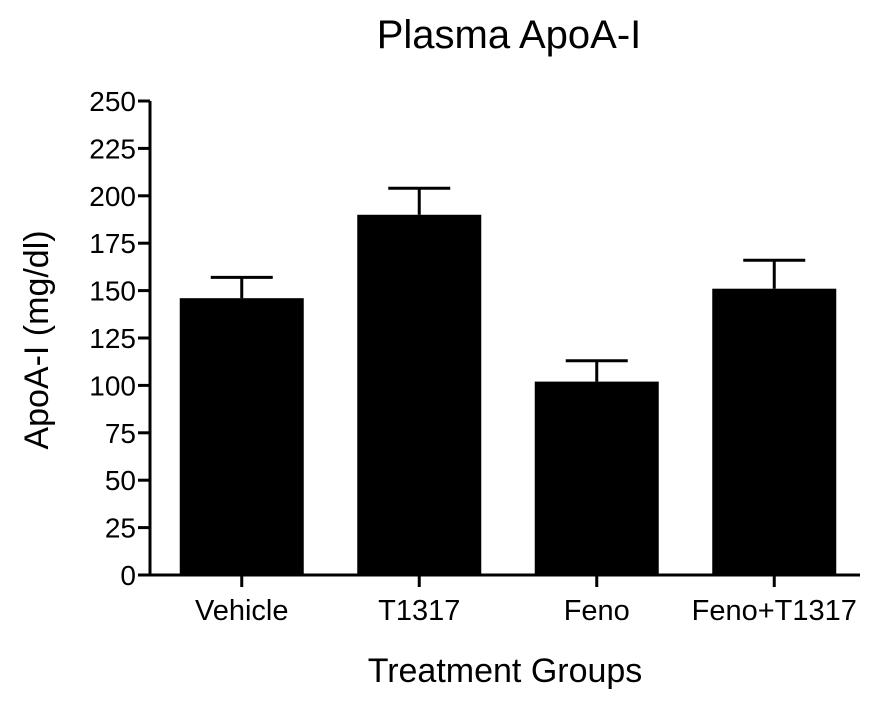 This screenshot has height=708, width=889. What do you see at coordinates (120, 528) in the screenshot?
I see `y-tick-label: 25` at bounding box center [120, 528].